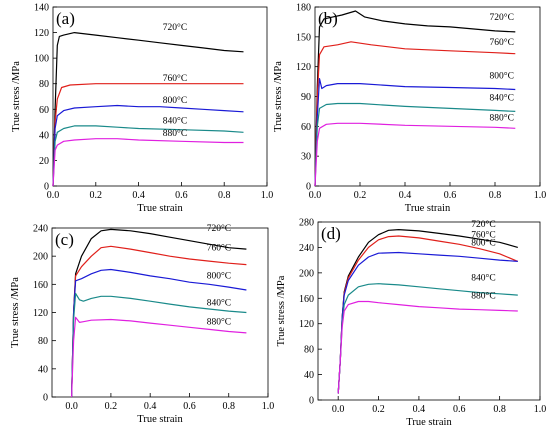  I want to click on y-tick-label: 150, so click(303, 37).